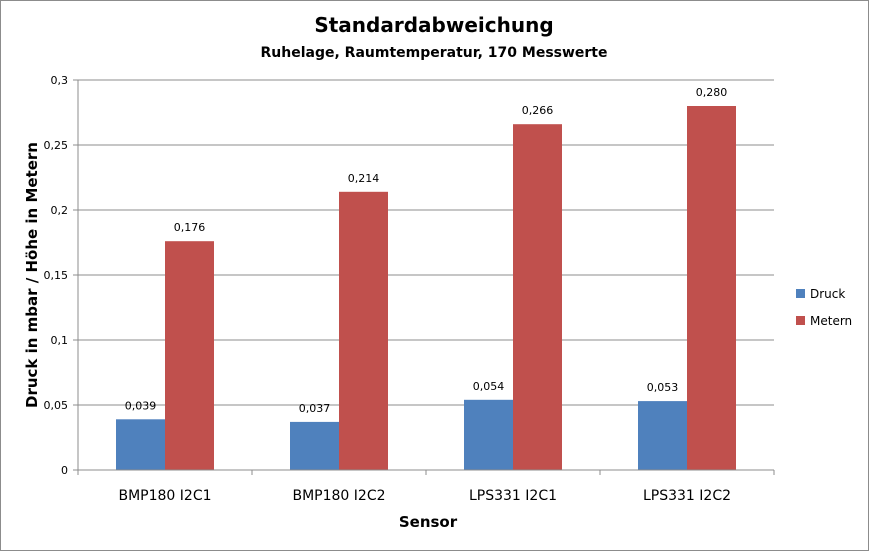 This screenshot has width=869, height=551. What do you see at coordinates (434, 53) in the screenshot?
I see `chart-subtitle: Ruhelage, Raumtemperatur, 170 Messwerte` at bounding box center [434, 53].